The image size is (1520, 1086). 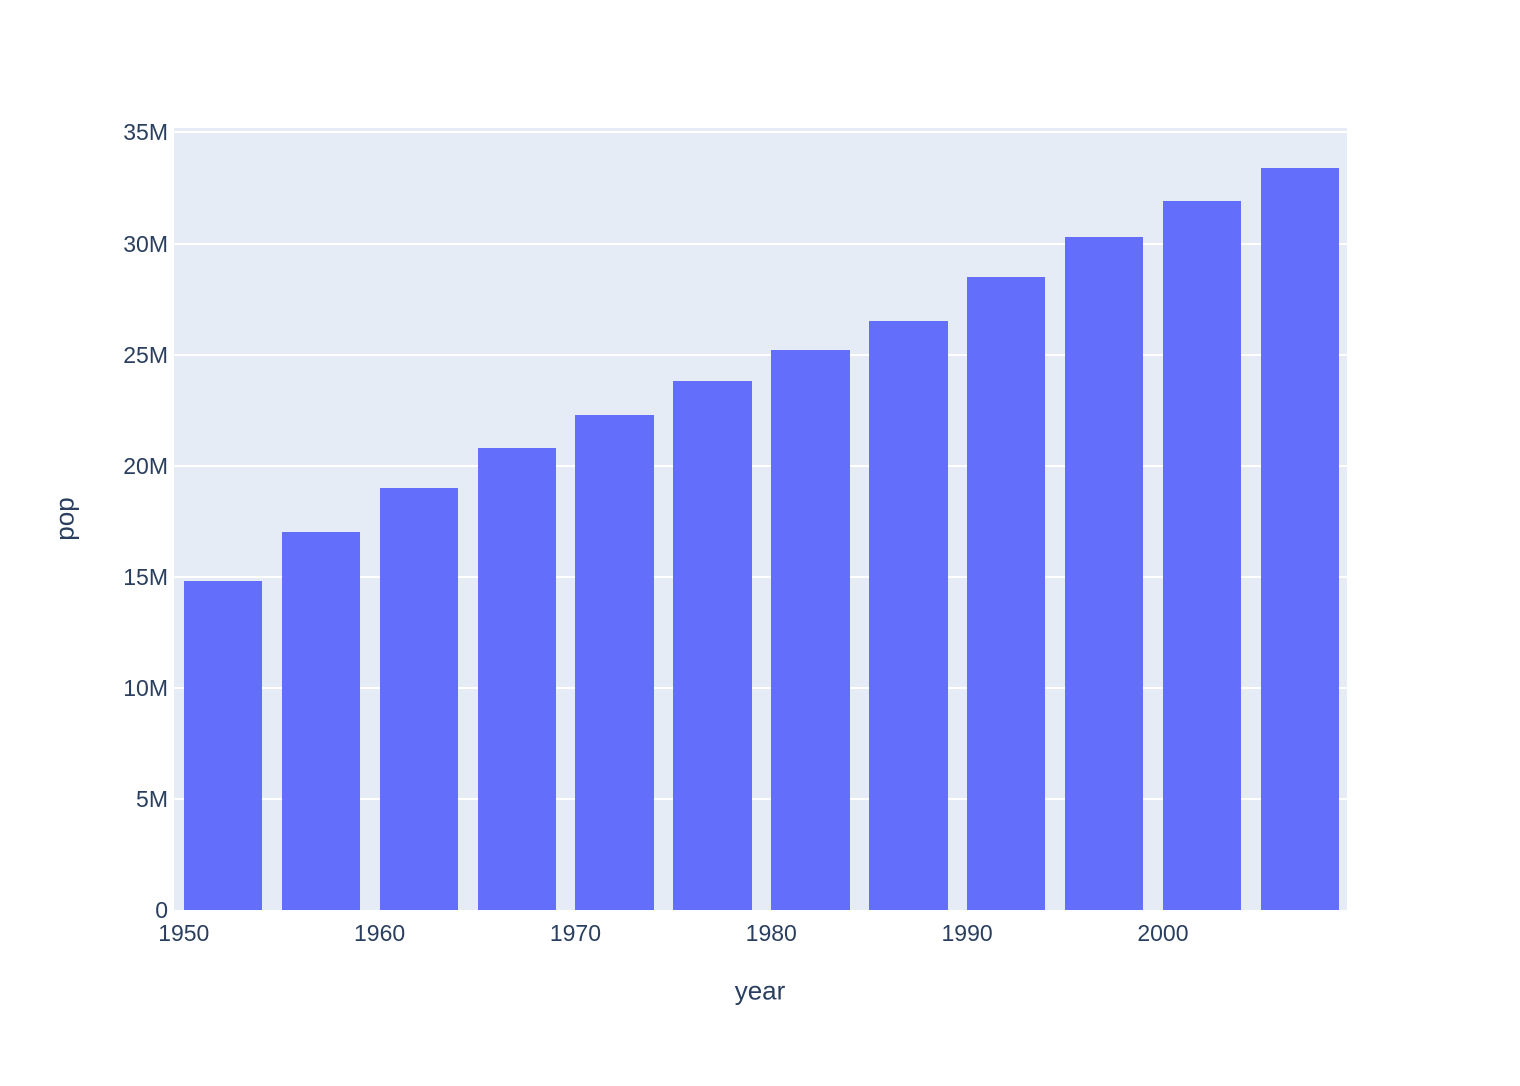 What do you see at coordinates (145, 687) in the screenshot?
I see `y-tick-label-10M: 10M` at bounding box center [145, 687].